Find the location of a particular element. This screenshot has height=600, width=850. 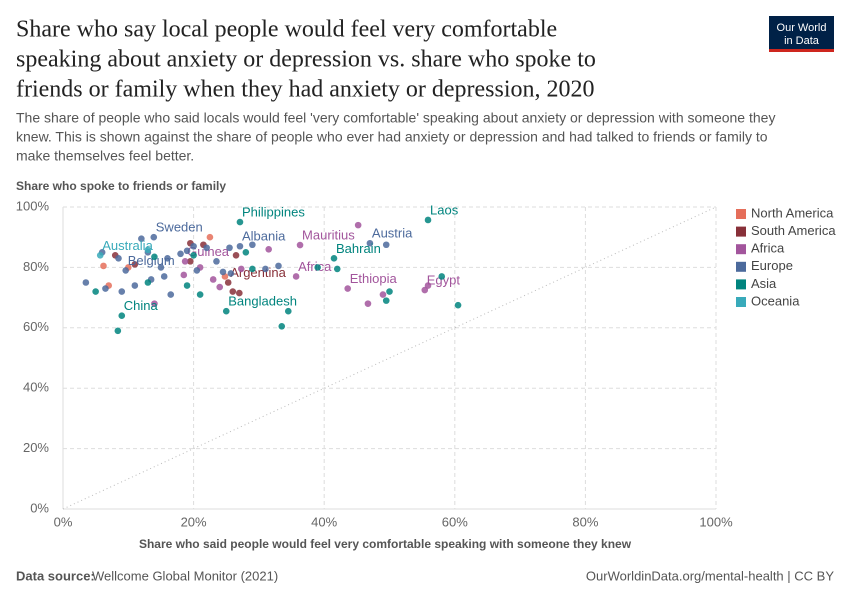

point-label: Sweden is located at coordinates (179, 227).